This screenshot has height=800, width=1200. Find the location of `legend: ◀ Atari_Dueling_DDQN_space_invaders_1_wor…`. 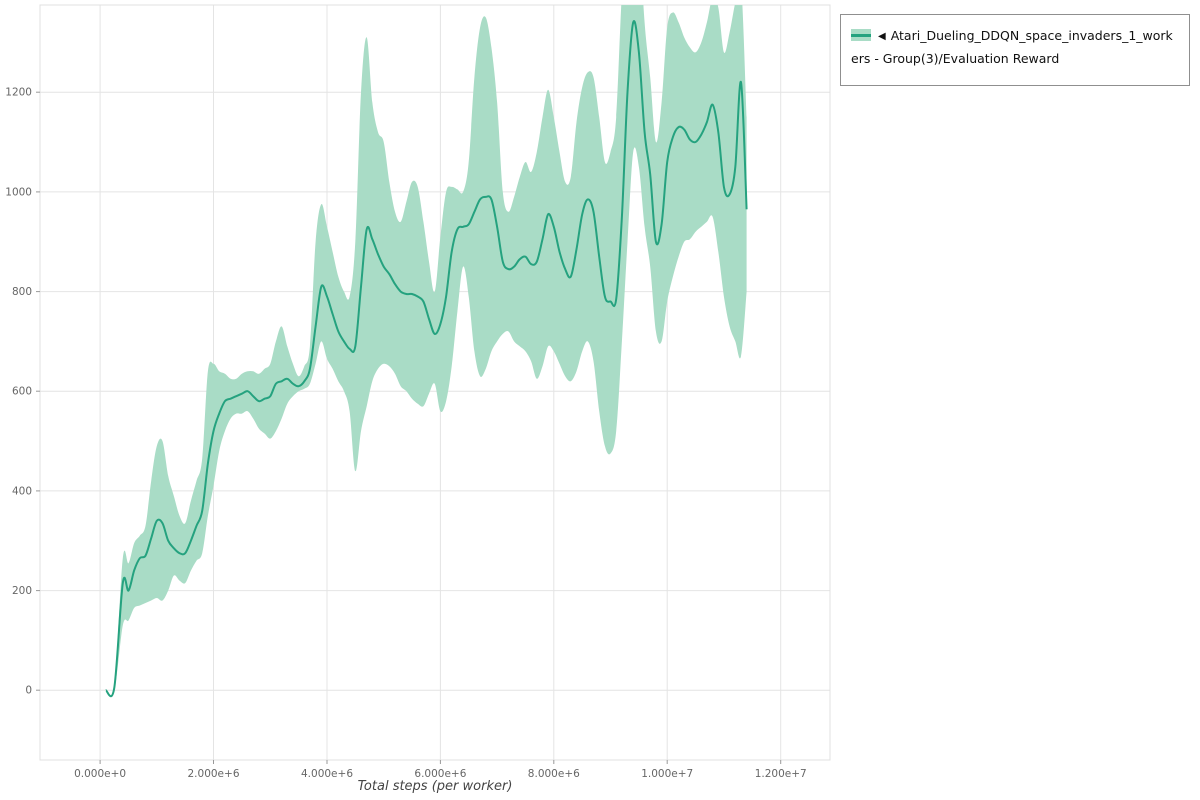

legend: ◀ Atari_Dueling_DDQN_space_invaders_1_wor… is located at coordinates (1015, 50).